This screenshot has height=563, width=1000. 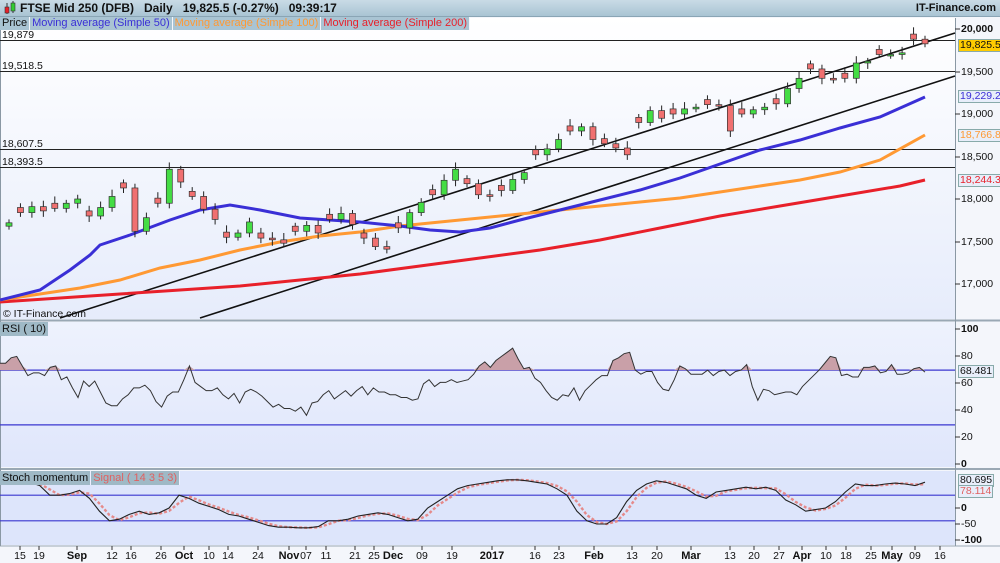 What do you see at coordinates (228, 556) in the screenshot?
I see `x-axis-tick: 14` at bounding box center [228, 556].